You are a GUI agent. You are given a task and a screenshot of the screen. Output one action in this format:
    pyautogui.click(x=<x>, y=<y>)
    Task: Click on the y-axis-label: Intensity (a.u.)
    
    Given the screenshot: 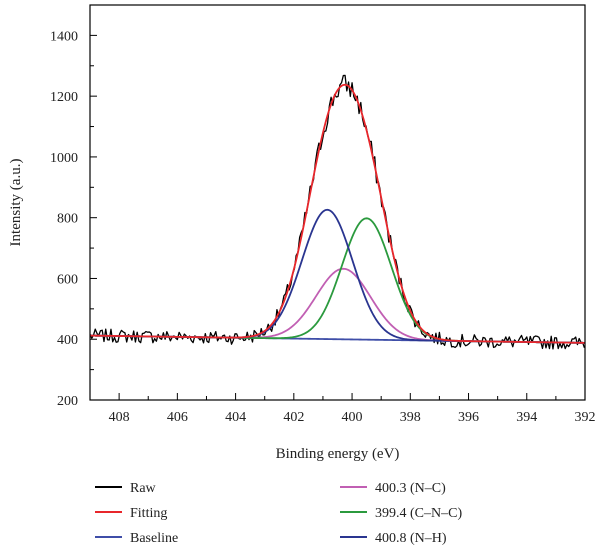 What is the action you would take?
    pyautogui.click(x=16, y=203)
    